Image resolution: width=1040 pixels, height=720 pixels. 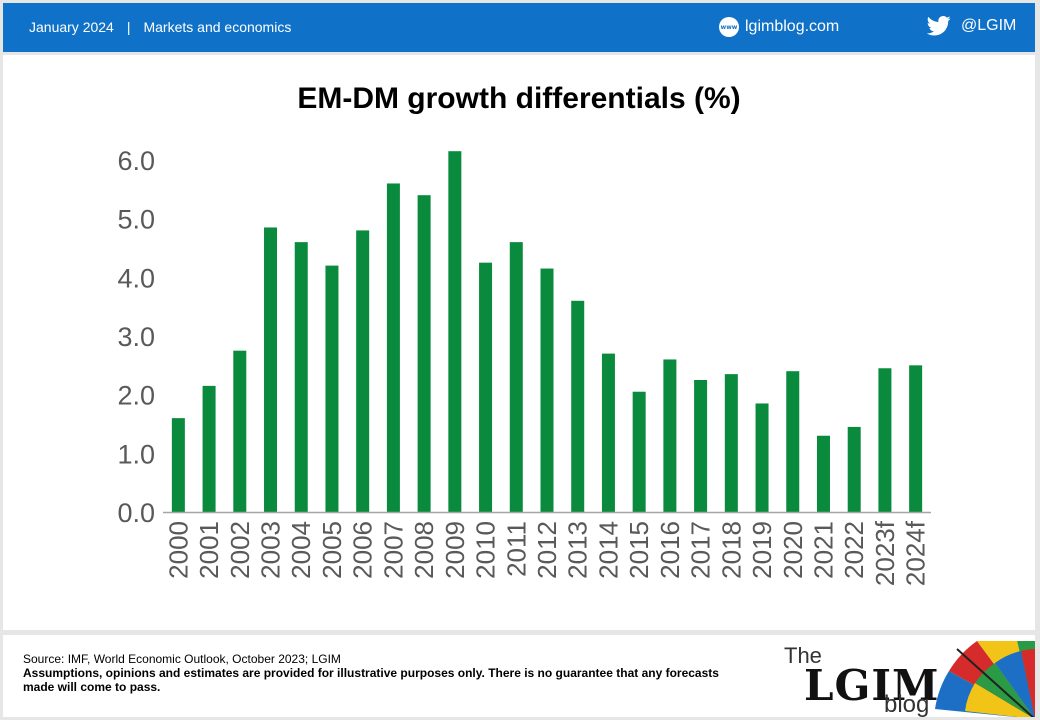 I want to click on y-tick-label: 0.0, so click(x=136, y=513).